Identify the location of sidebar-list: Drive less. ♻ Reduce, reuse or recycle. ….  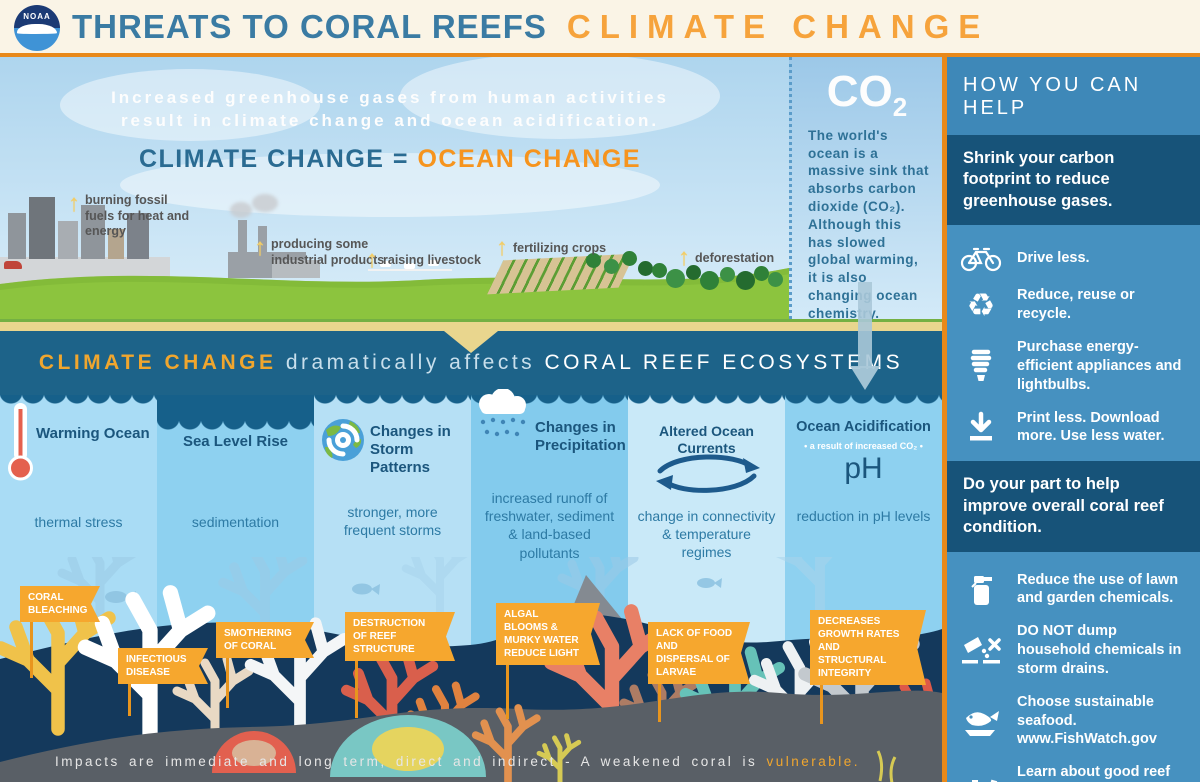
(1073, 343).